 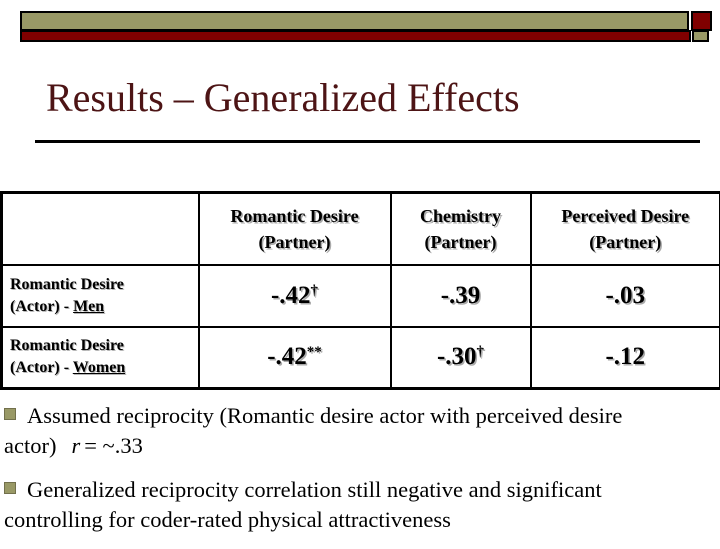 I want to click on cell-men-romantic-desire: -.42†, so click(x=295, y=296).